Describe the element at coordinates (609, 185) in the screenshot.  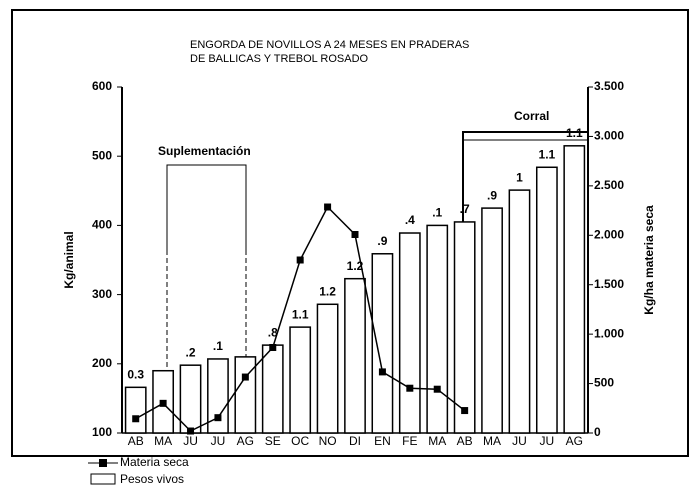
I see `y2-tick-label: 2.500` at that location.